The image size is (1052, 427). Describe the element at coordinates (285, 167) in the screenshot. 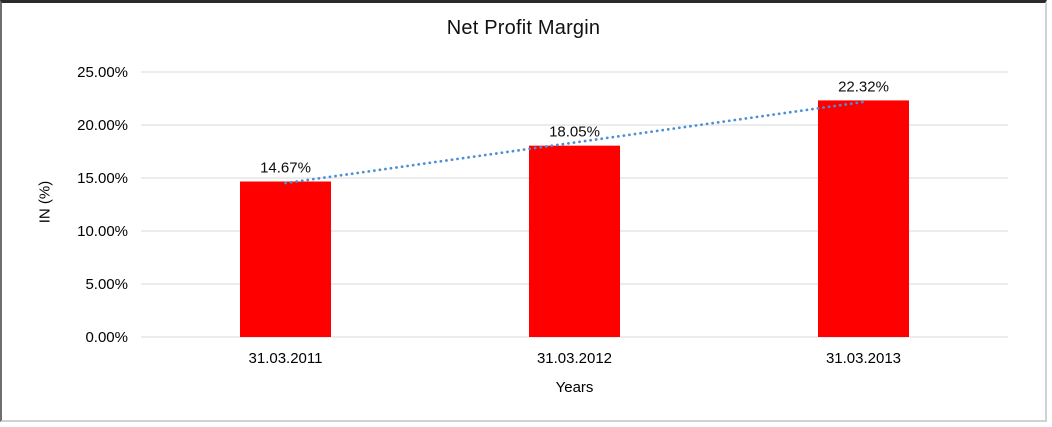

I see `data-label: 14.67%` at that location.